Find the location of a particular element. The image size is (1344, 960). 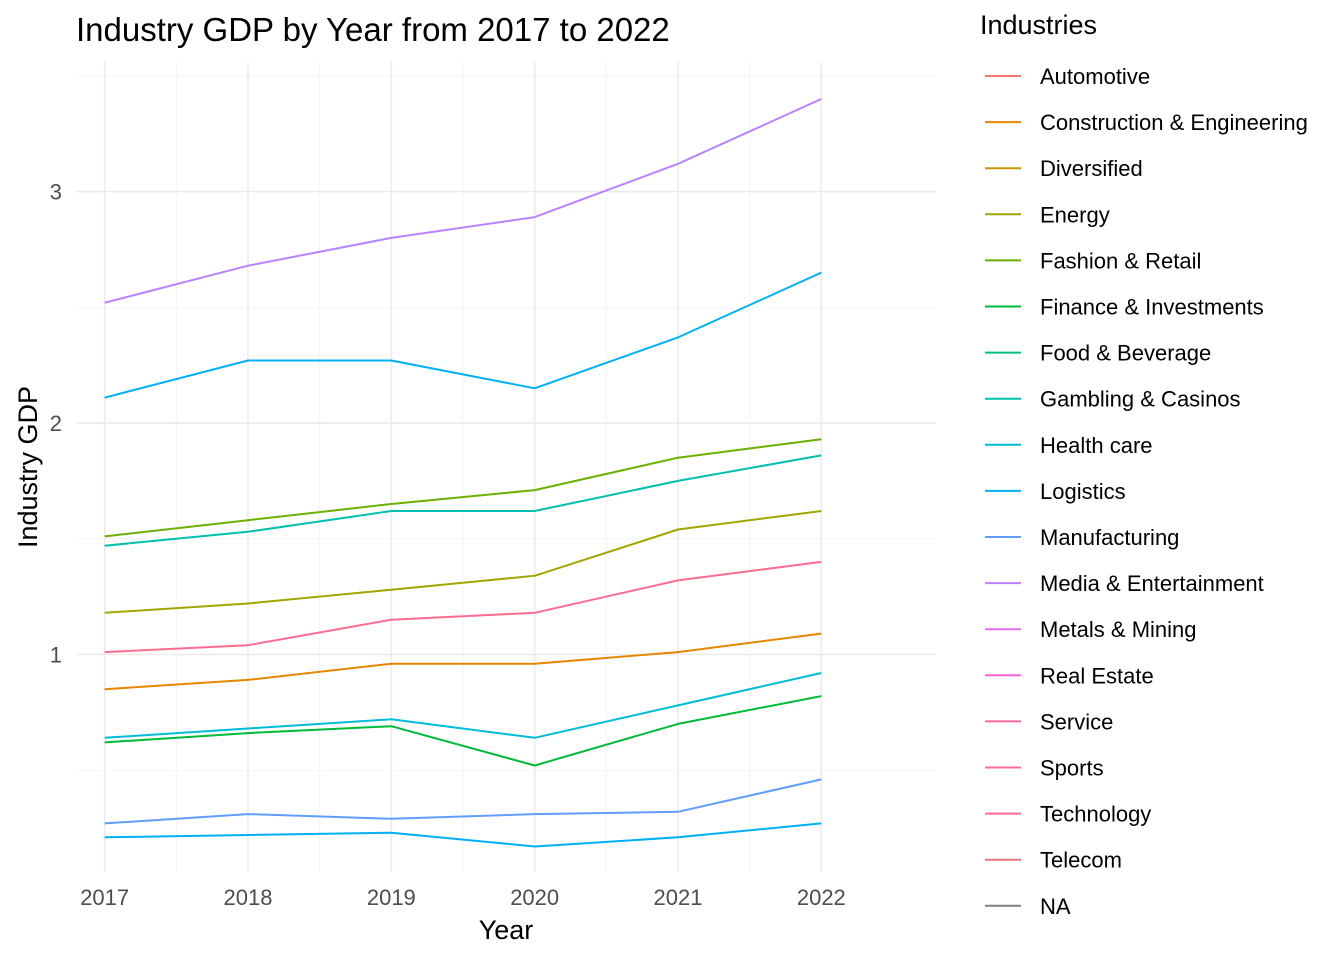

legend-label: Finance & Investments is located at coordinates (1152, 307).